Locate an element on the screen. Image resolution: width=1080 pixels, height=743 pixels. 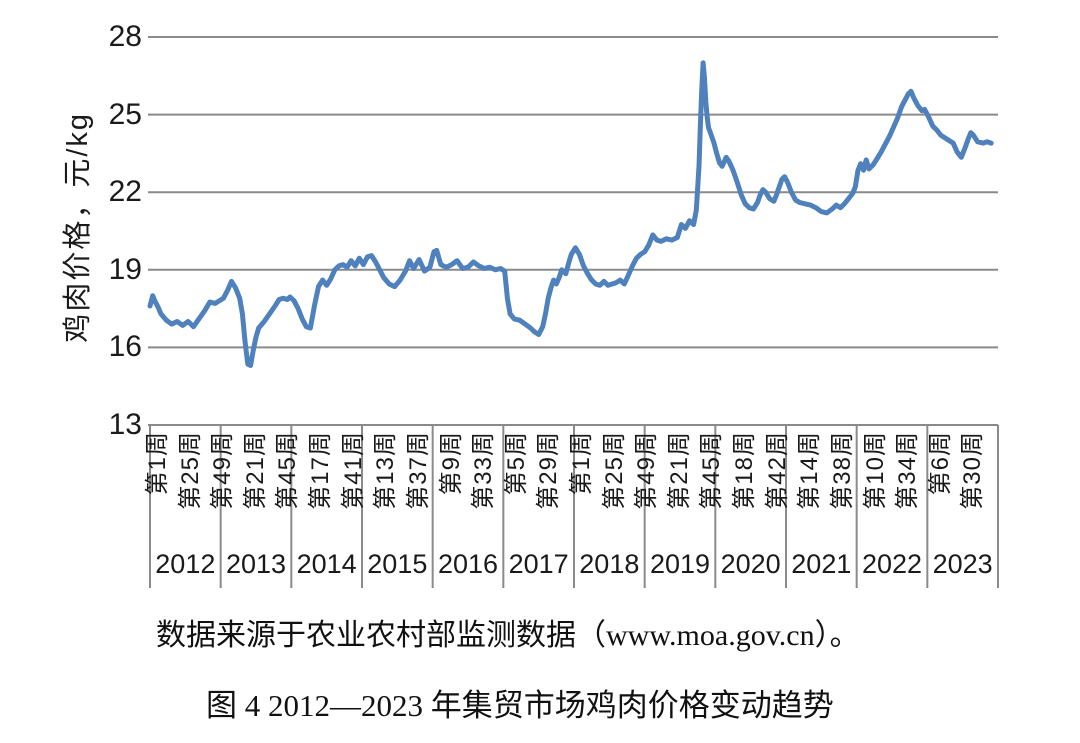
x-week-tick-label: 第34周 is located at coordinates (908, 470).